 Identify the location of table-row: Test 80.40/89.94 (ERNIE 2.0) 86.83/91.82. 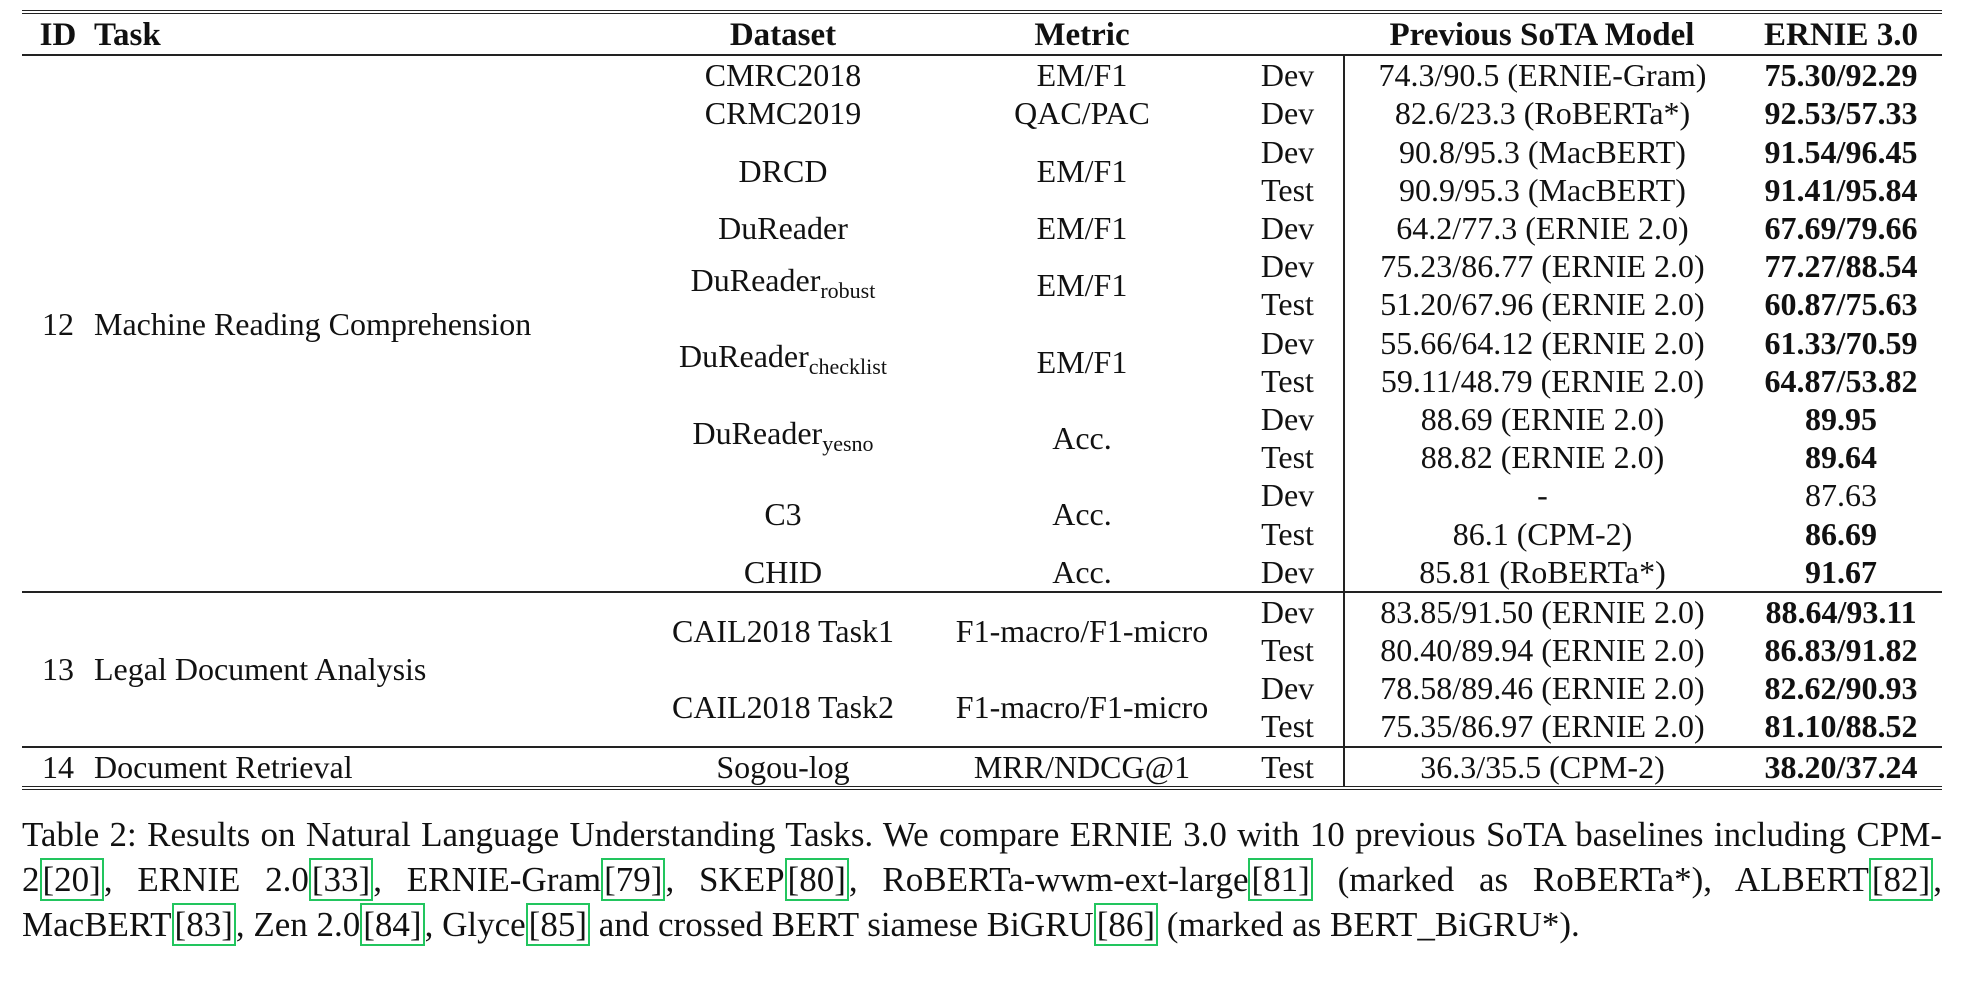
(982, 650).